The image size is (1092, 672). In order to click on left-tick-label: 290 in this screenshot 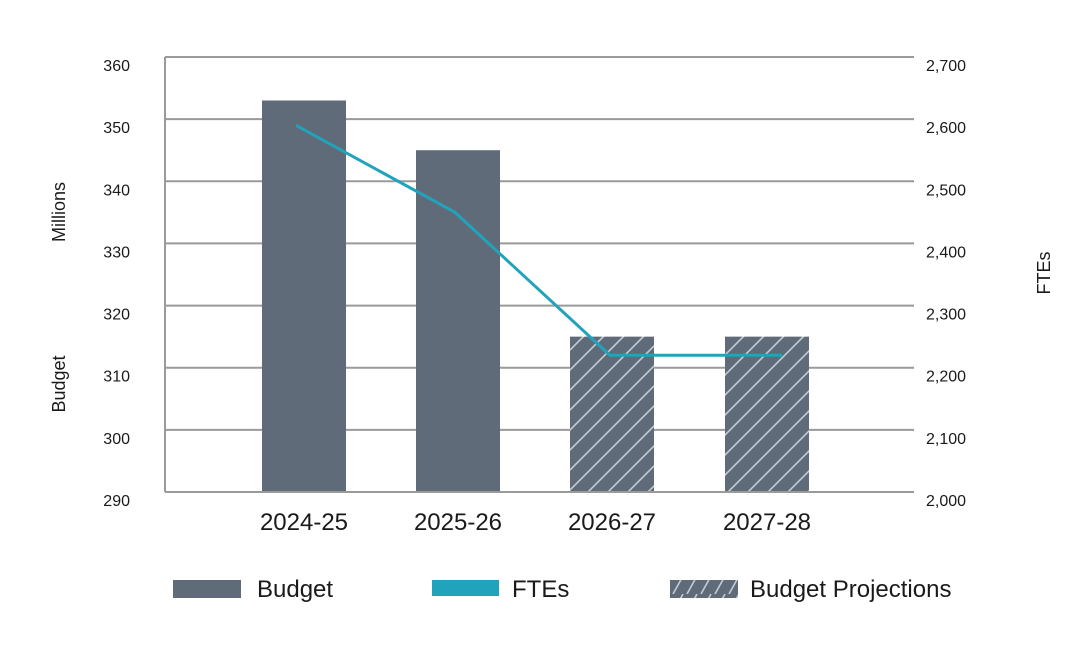, I will do `click(116, 501)`.